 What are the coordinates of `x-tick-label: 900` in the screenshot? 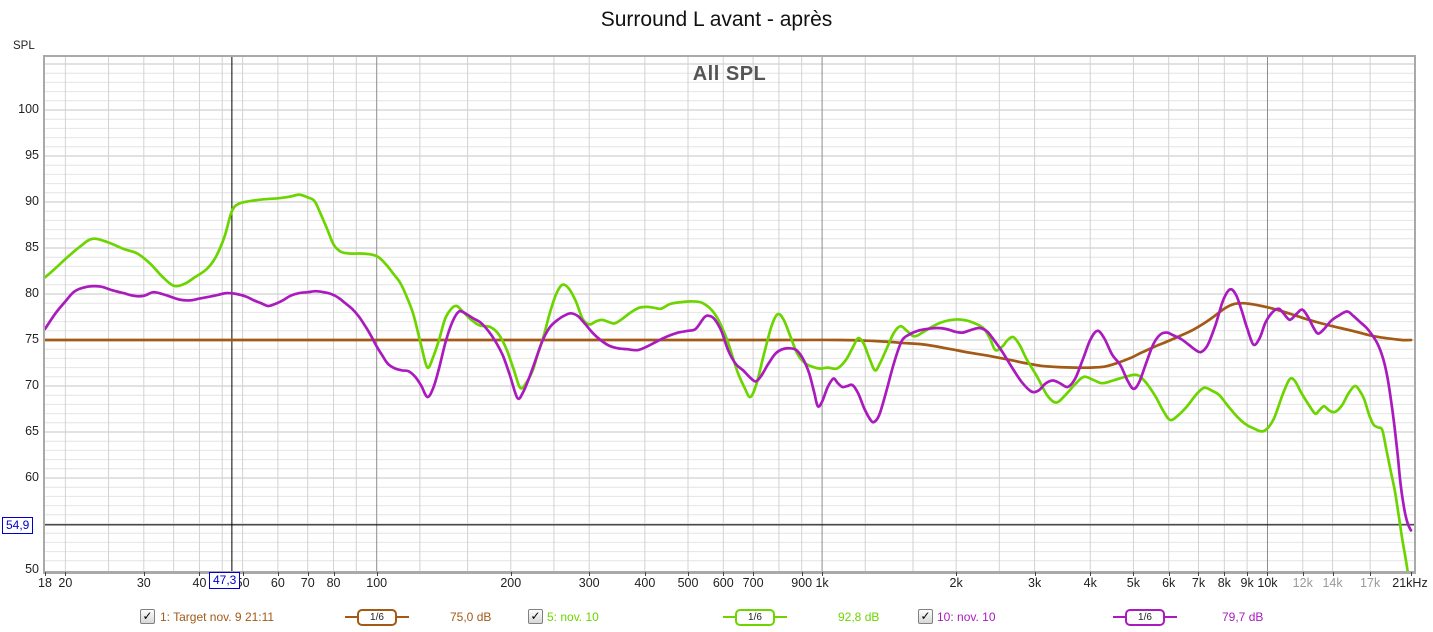 It's located at (802, 583).